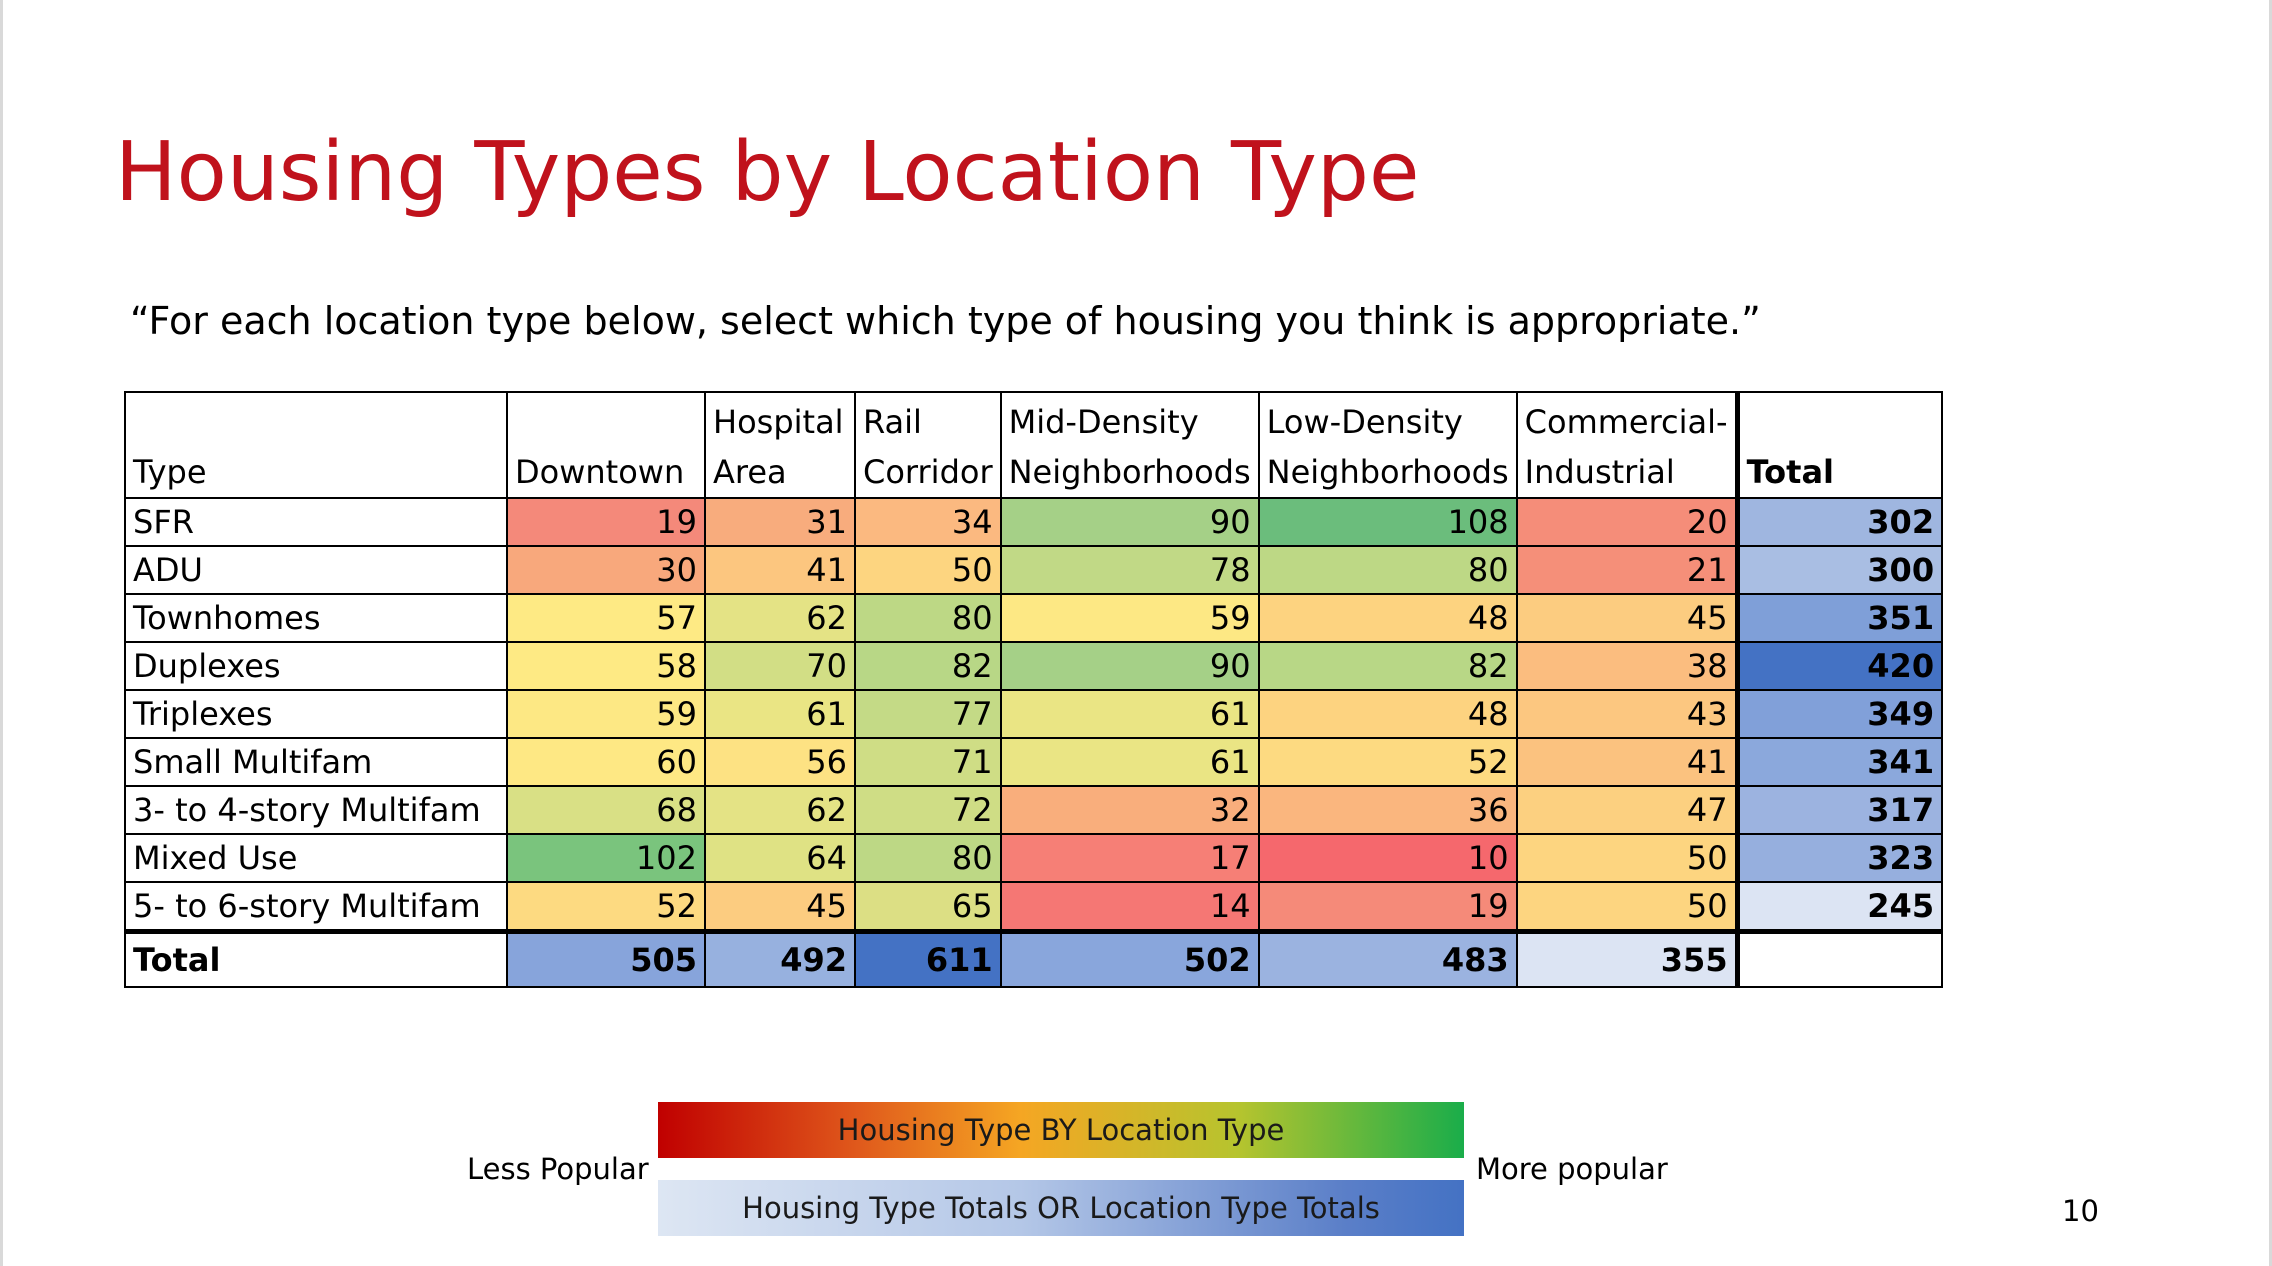 The height and width of the screenshot is (1266, 2272). What do you see at coordinates (1, 633) in the screenshot?
I see `slide-left-edge` at bounding box center [1, 633].